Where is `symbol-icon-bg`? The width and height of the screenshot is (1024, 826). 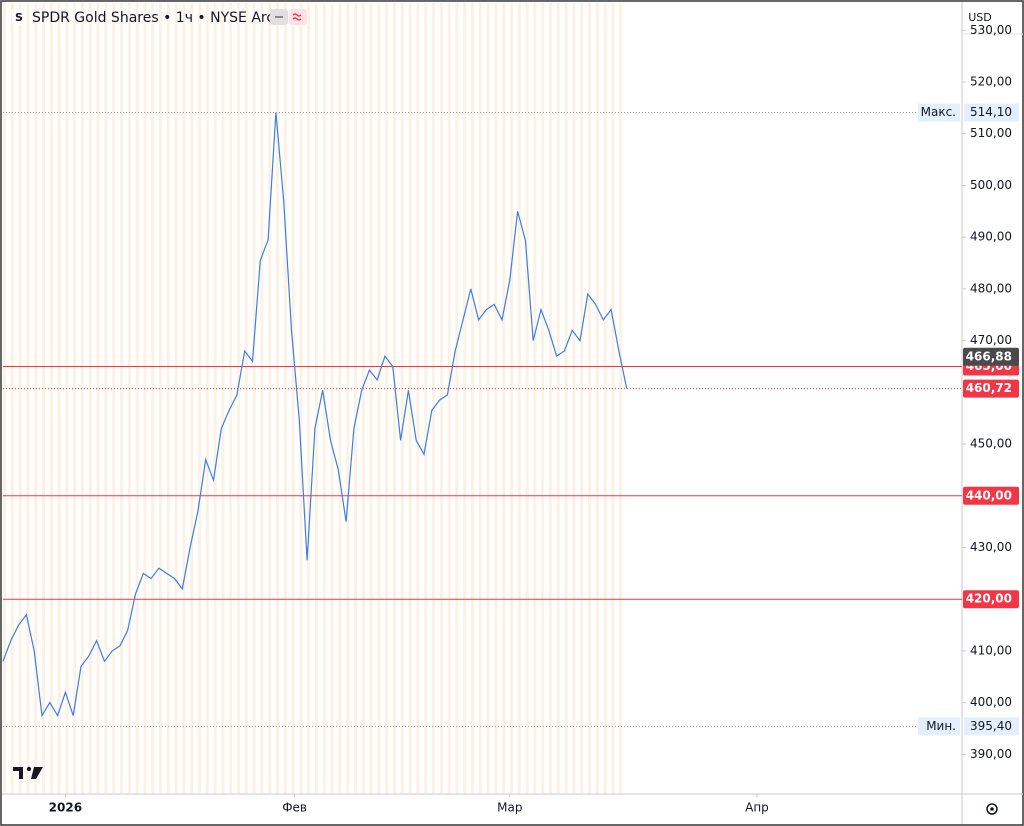
symbol-icon-bg is located at coordinates (19, 17).